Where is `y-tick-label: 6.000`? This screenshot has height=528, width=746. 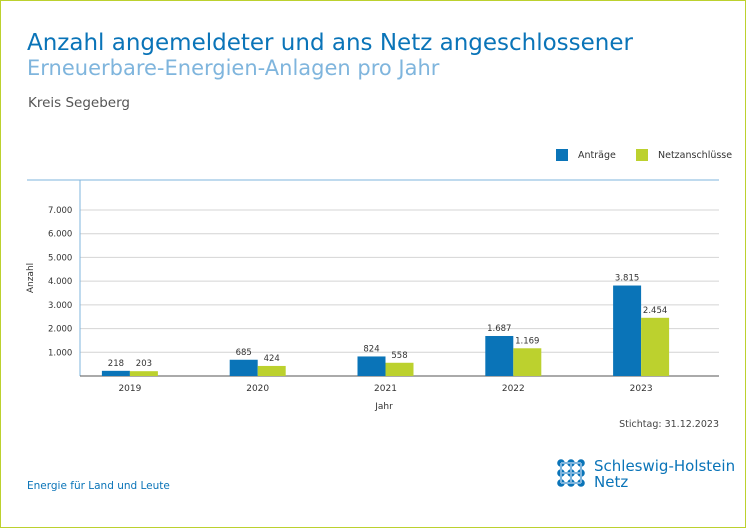 y-tick-label: 6.000 is located at coordinates (60, 235).